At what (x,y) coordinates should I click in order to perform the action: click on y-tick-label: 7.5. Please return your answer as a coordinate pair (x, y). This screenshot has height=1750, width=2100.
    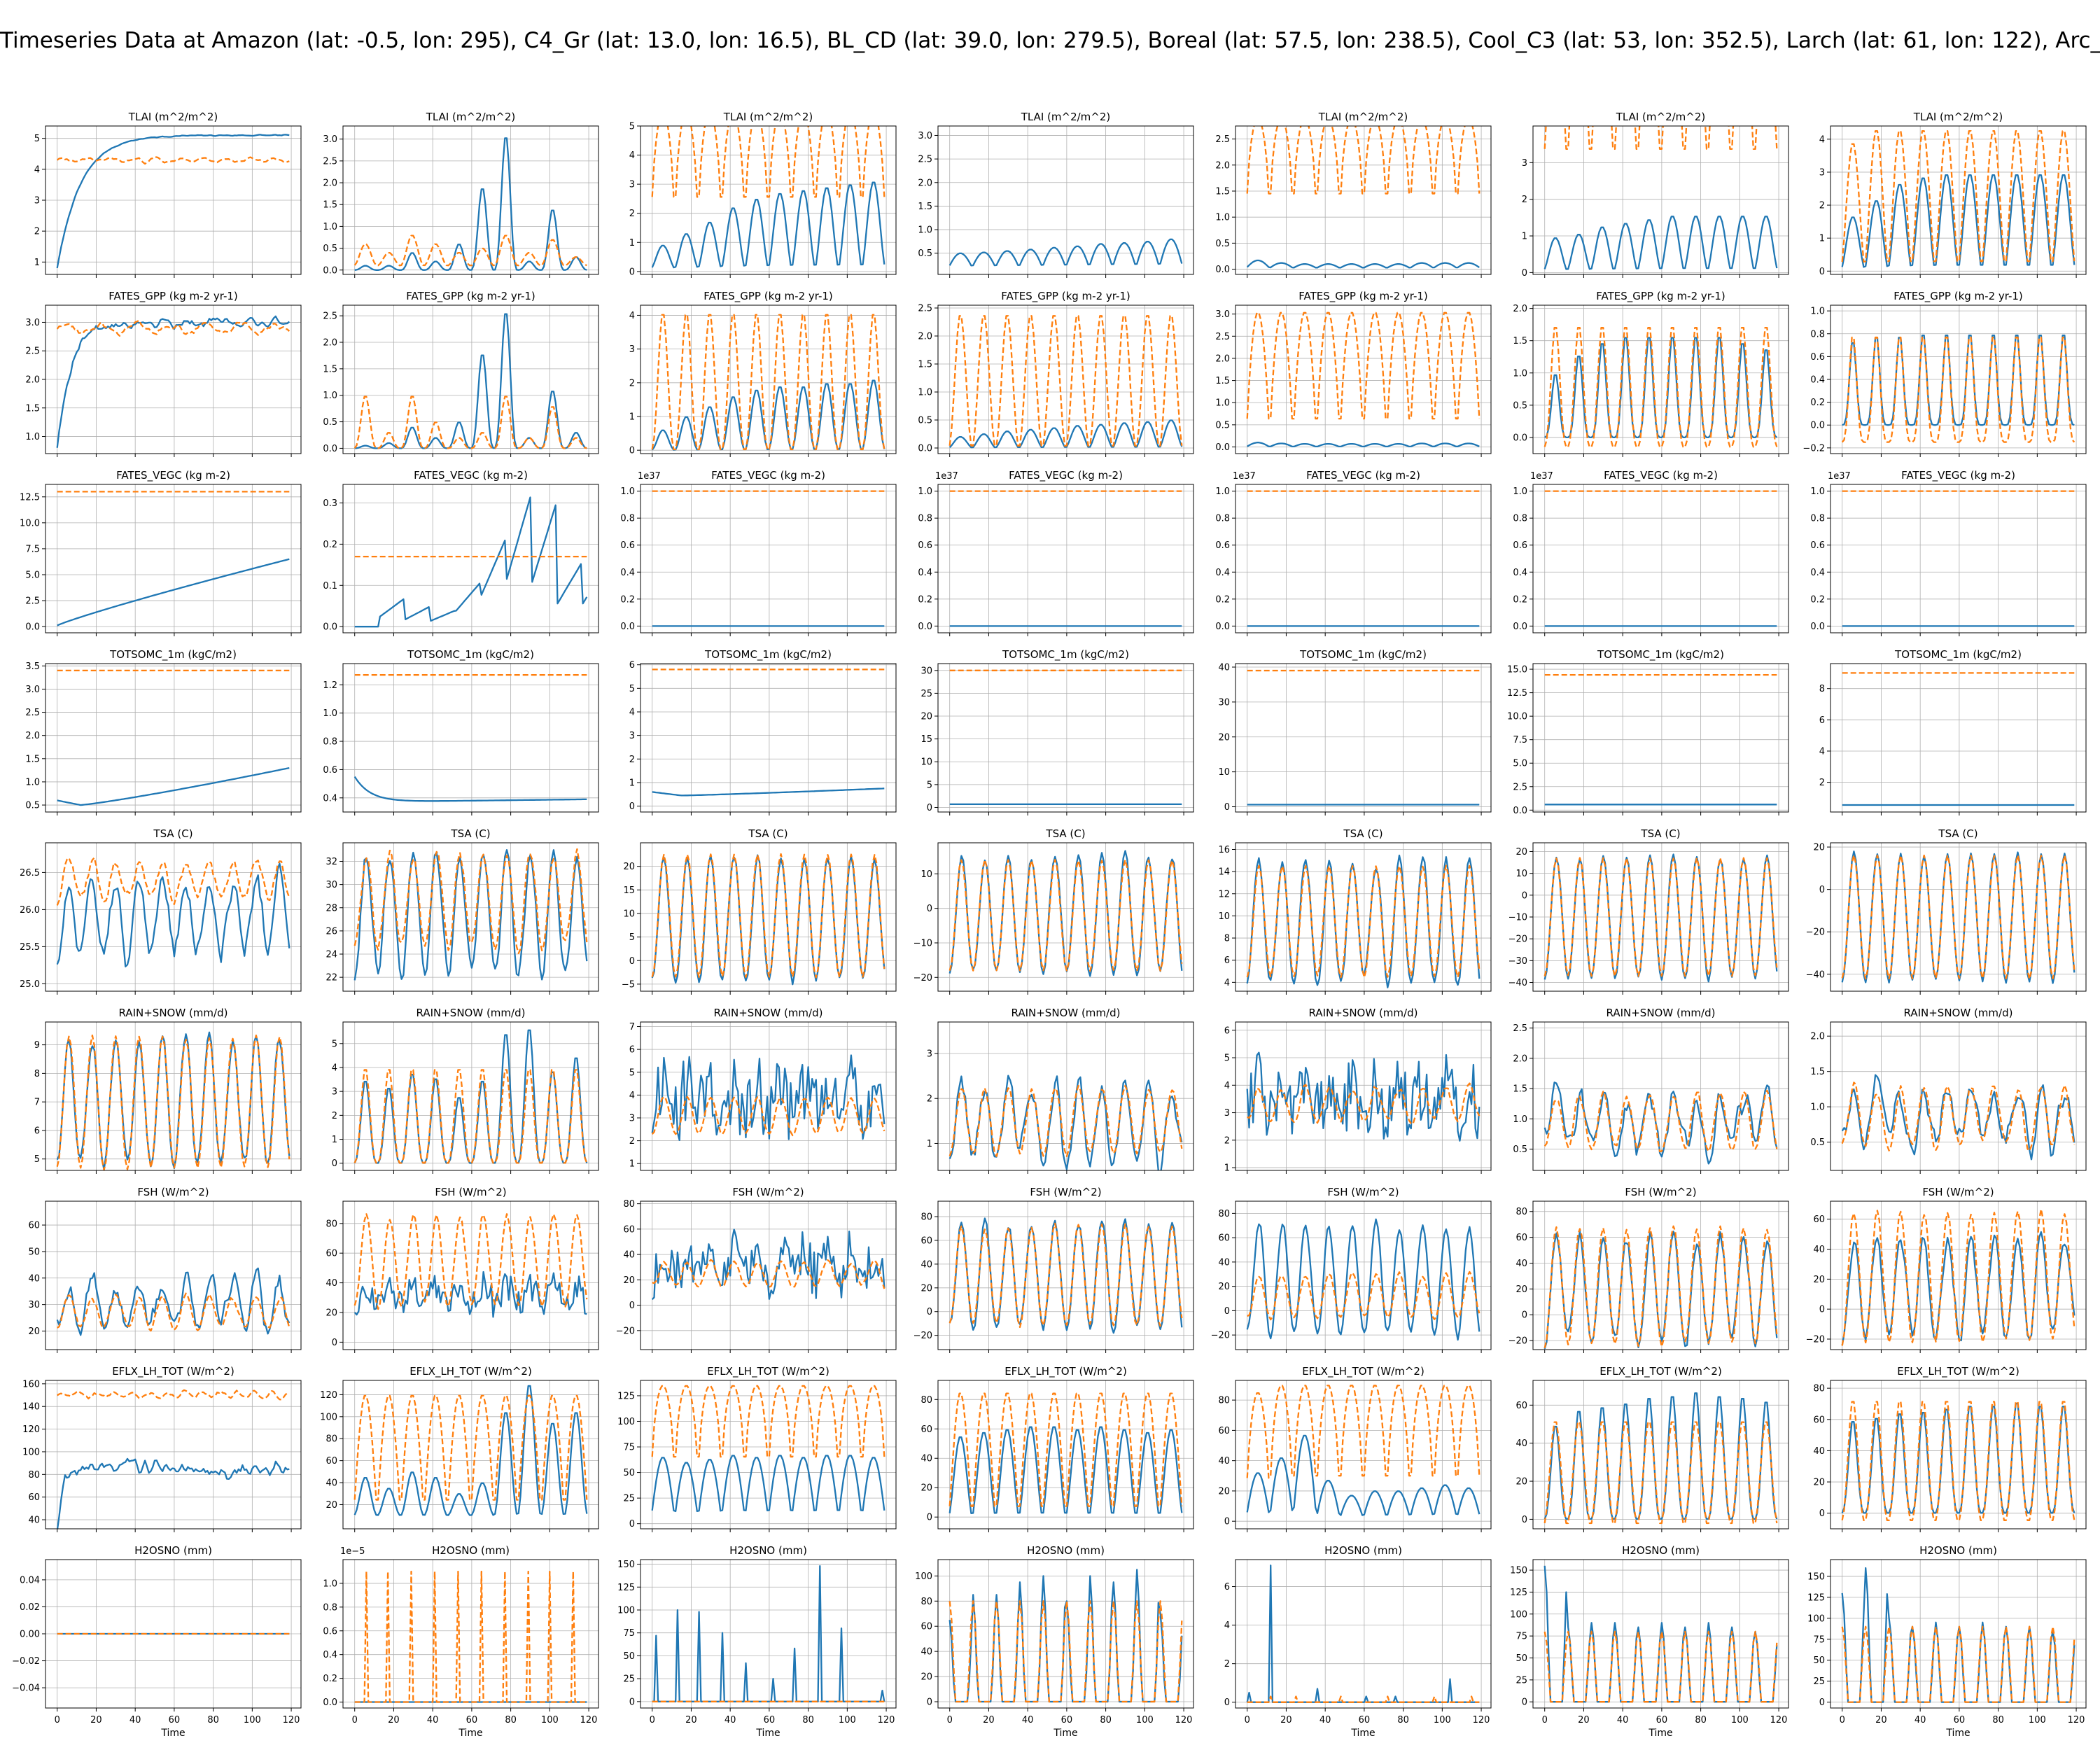
    Looking at the image, I should click on (1520, 740).